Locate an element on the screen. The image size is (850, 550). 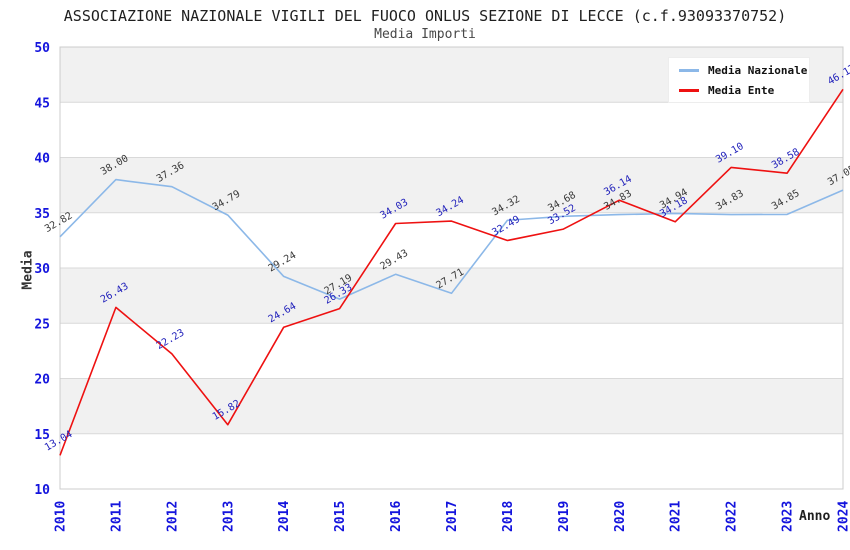
x-tick-label: 2021 is located at coordinates (676, 516).